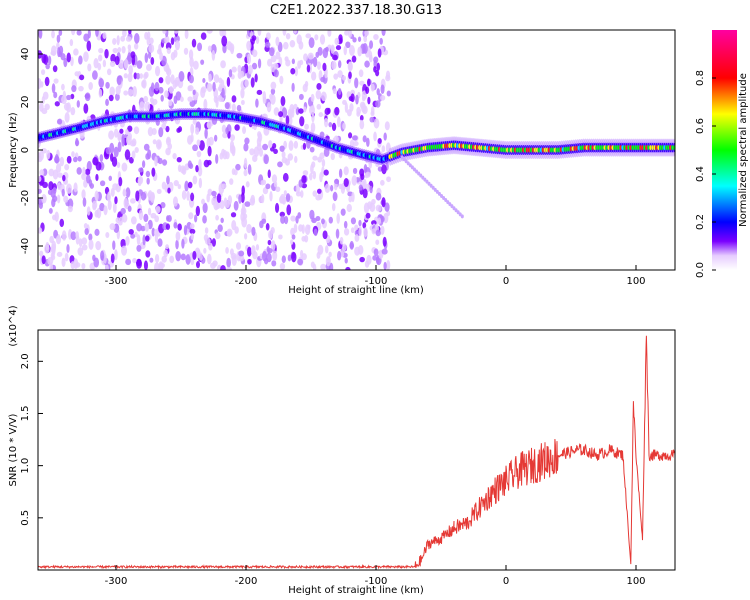  What do you see at coordinates (25, 54) in the screenshot?
I see `y-tick-label: 40` at bounding box center [25, 54].